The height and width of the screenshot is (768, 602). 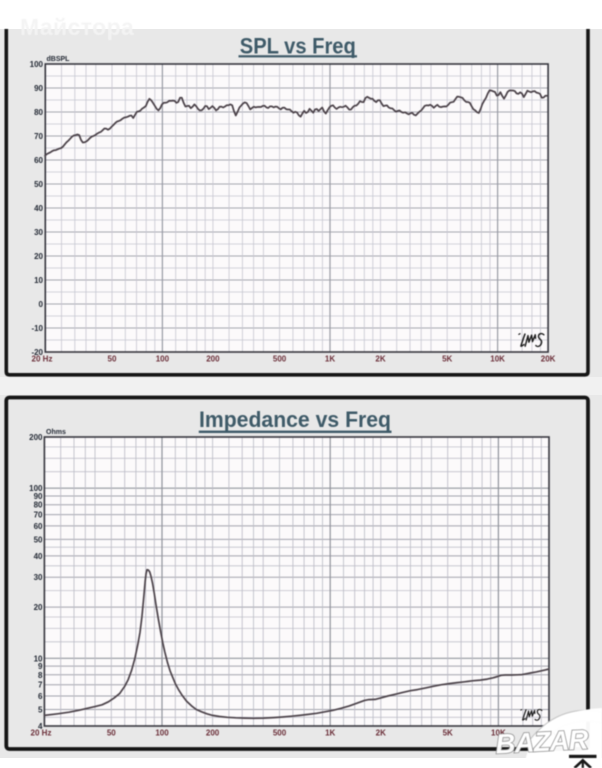 I want to click on svg-text: 5, so click(x=40, y=710).